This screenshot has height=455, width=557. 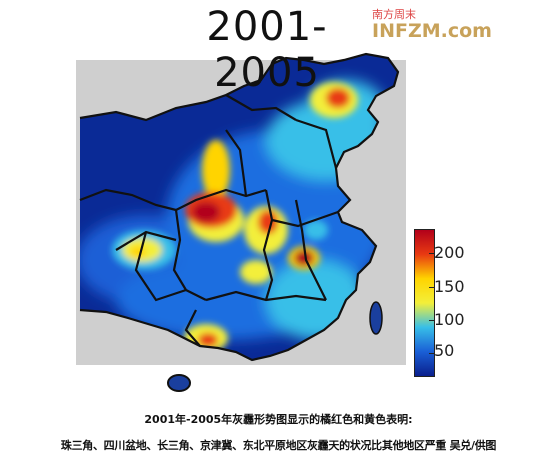 I want to click on legend-tick-100: 100, so click(x=449, y=319).